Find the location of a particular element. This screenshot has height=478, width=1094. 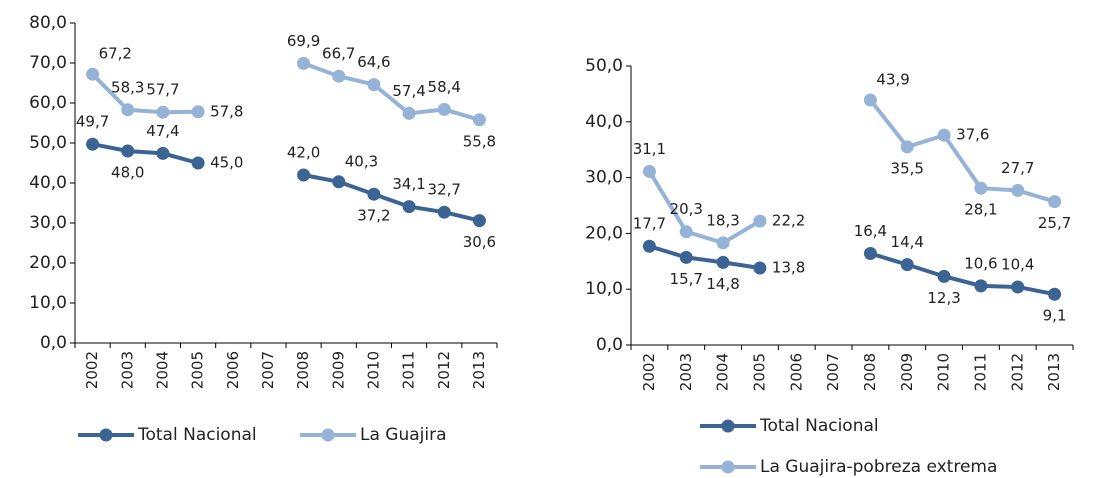

data-label: 34,1 is located at coordinates (408, 184).